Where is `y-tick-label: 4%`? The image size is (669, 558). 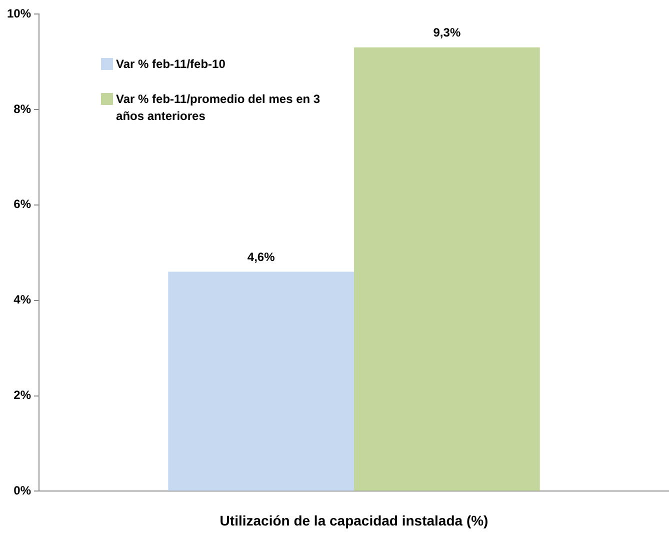 y-tick-label: 4% is located at coordinates (23, 299).